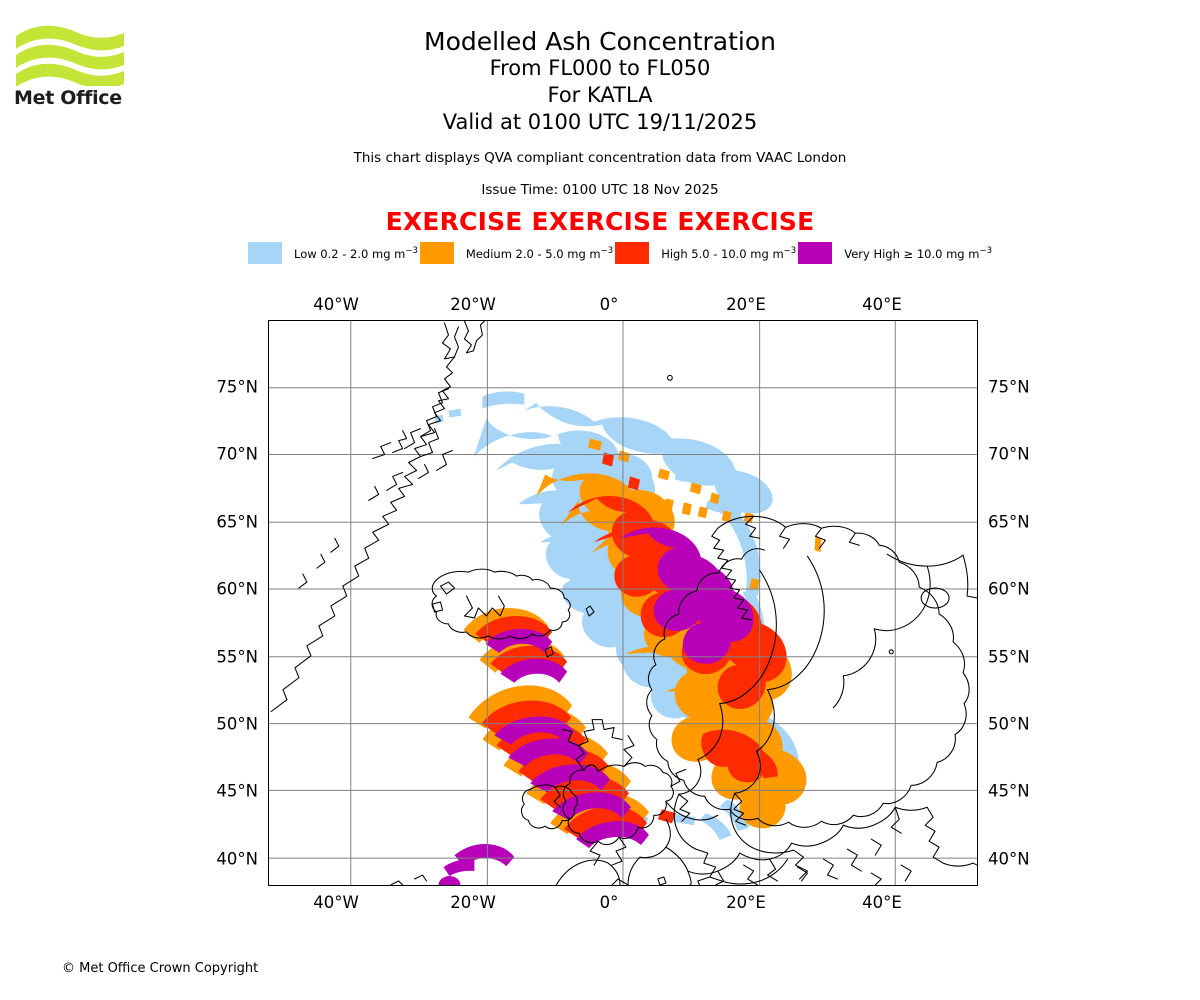 The image size is (1200, 1000). Describe the element at coordinates (1009, 791) in the screenshot. I see `lat-label-right-45n: 45°N` at that location.